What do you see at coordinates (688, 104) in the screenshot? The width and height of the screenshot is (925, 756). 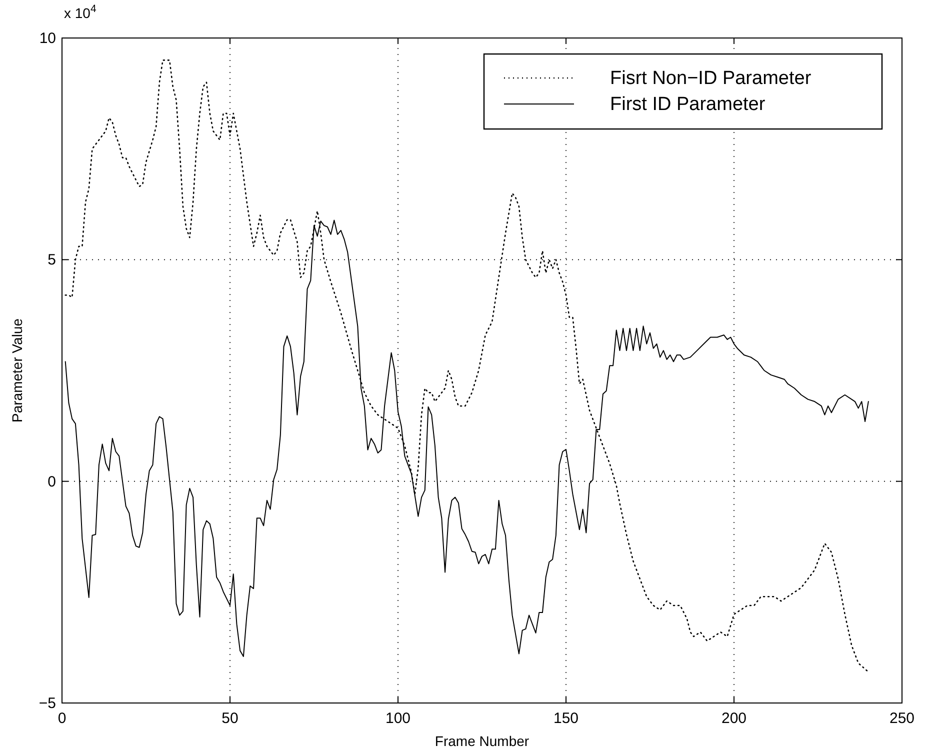 I see `legend-label: First ID Parameter` at bounding box center [688, 104].